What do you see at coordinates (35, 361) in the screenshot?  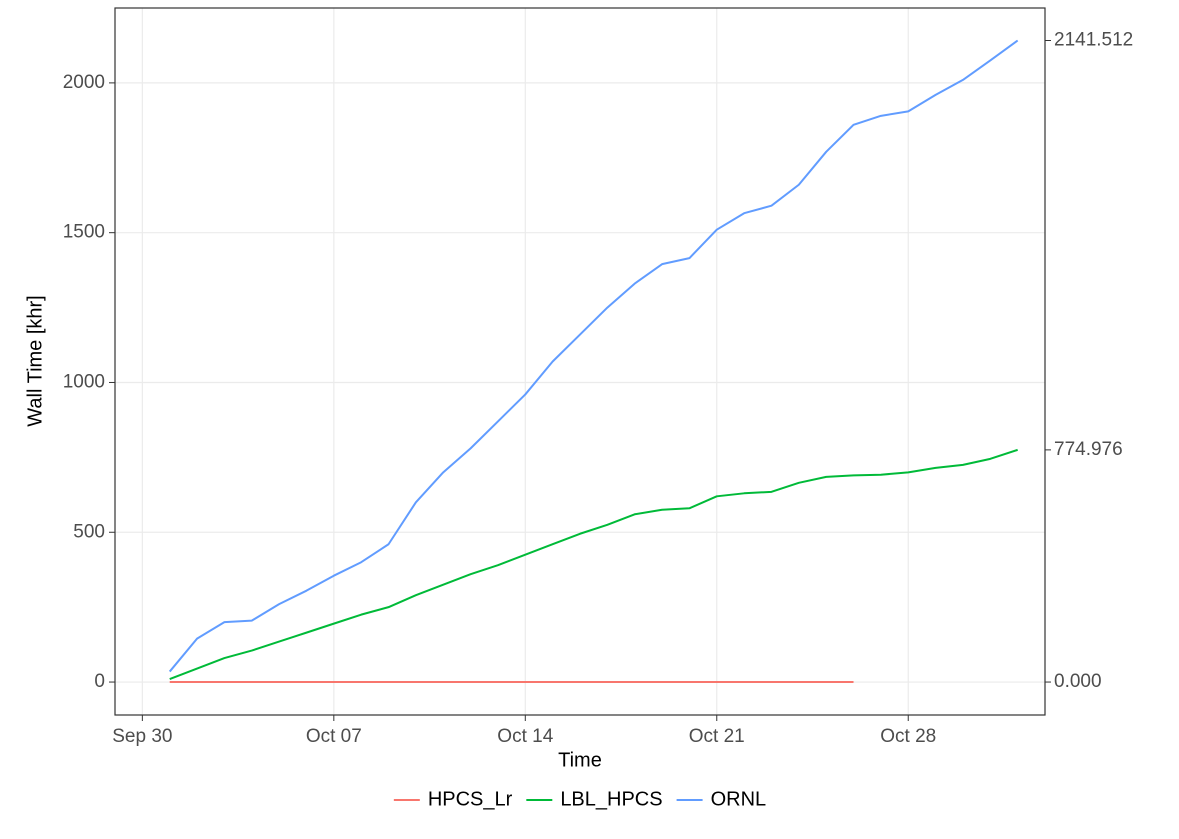 I see `y-axis-title: Wall Time [khr]` at bounding box center [35, 361].